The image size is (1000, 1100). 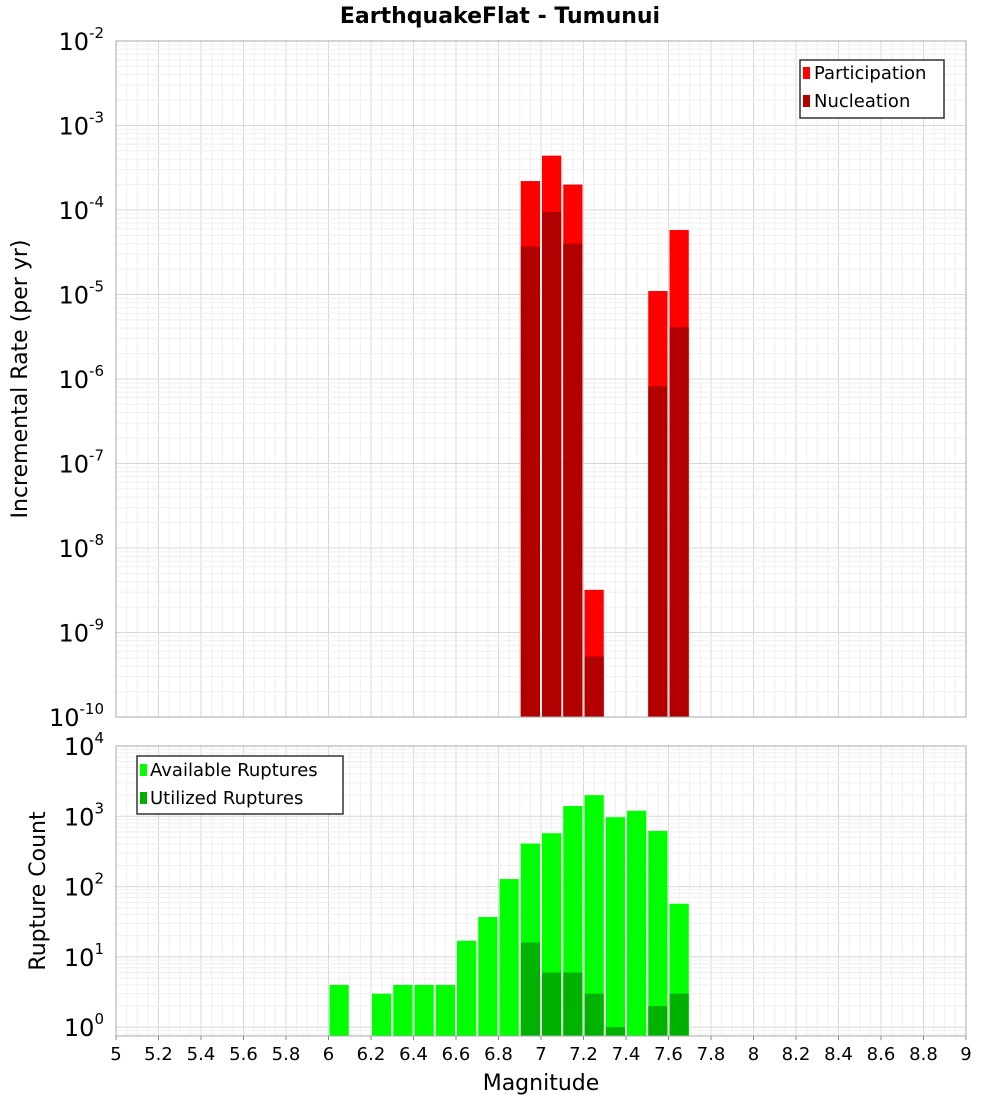 What do you see at coordinates (226, 798) in the screenshot?
I see `legend-label-utilized: Utilized Ruptures` at bounding box center [226, 798].